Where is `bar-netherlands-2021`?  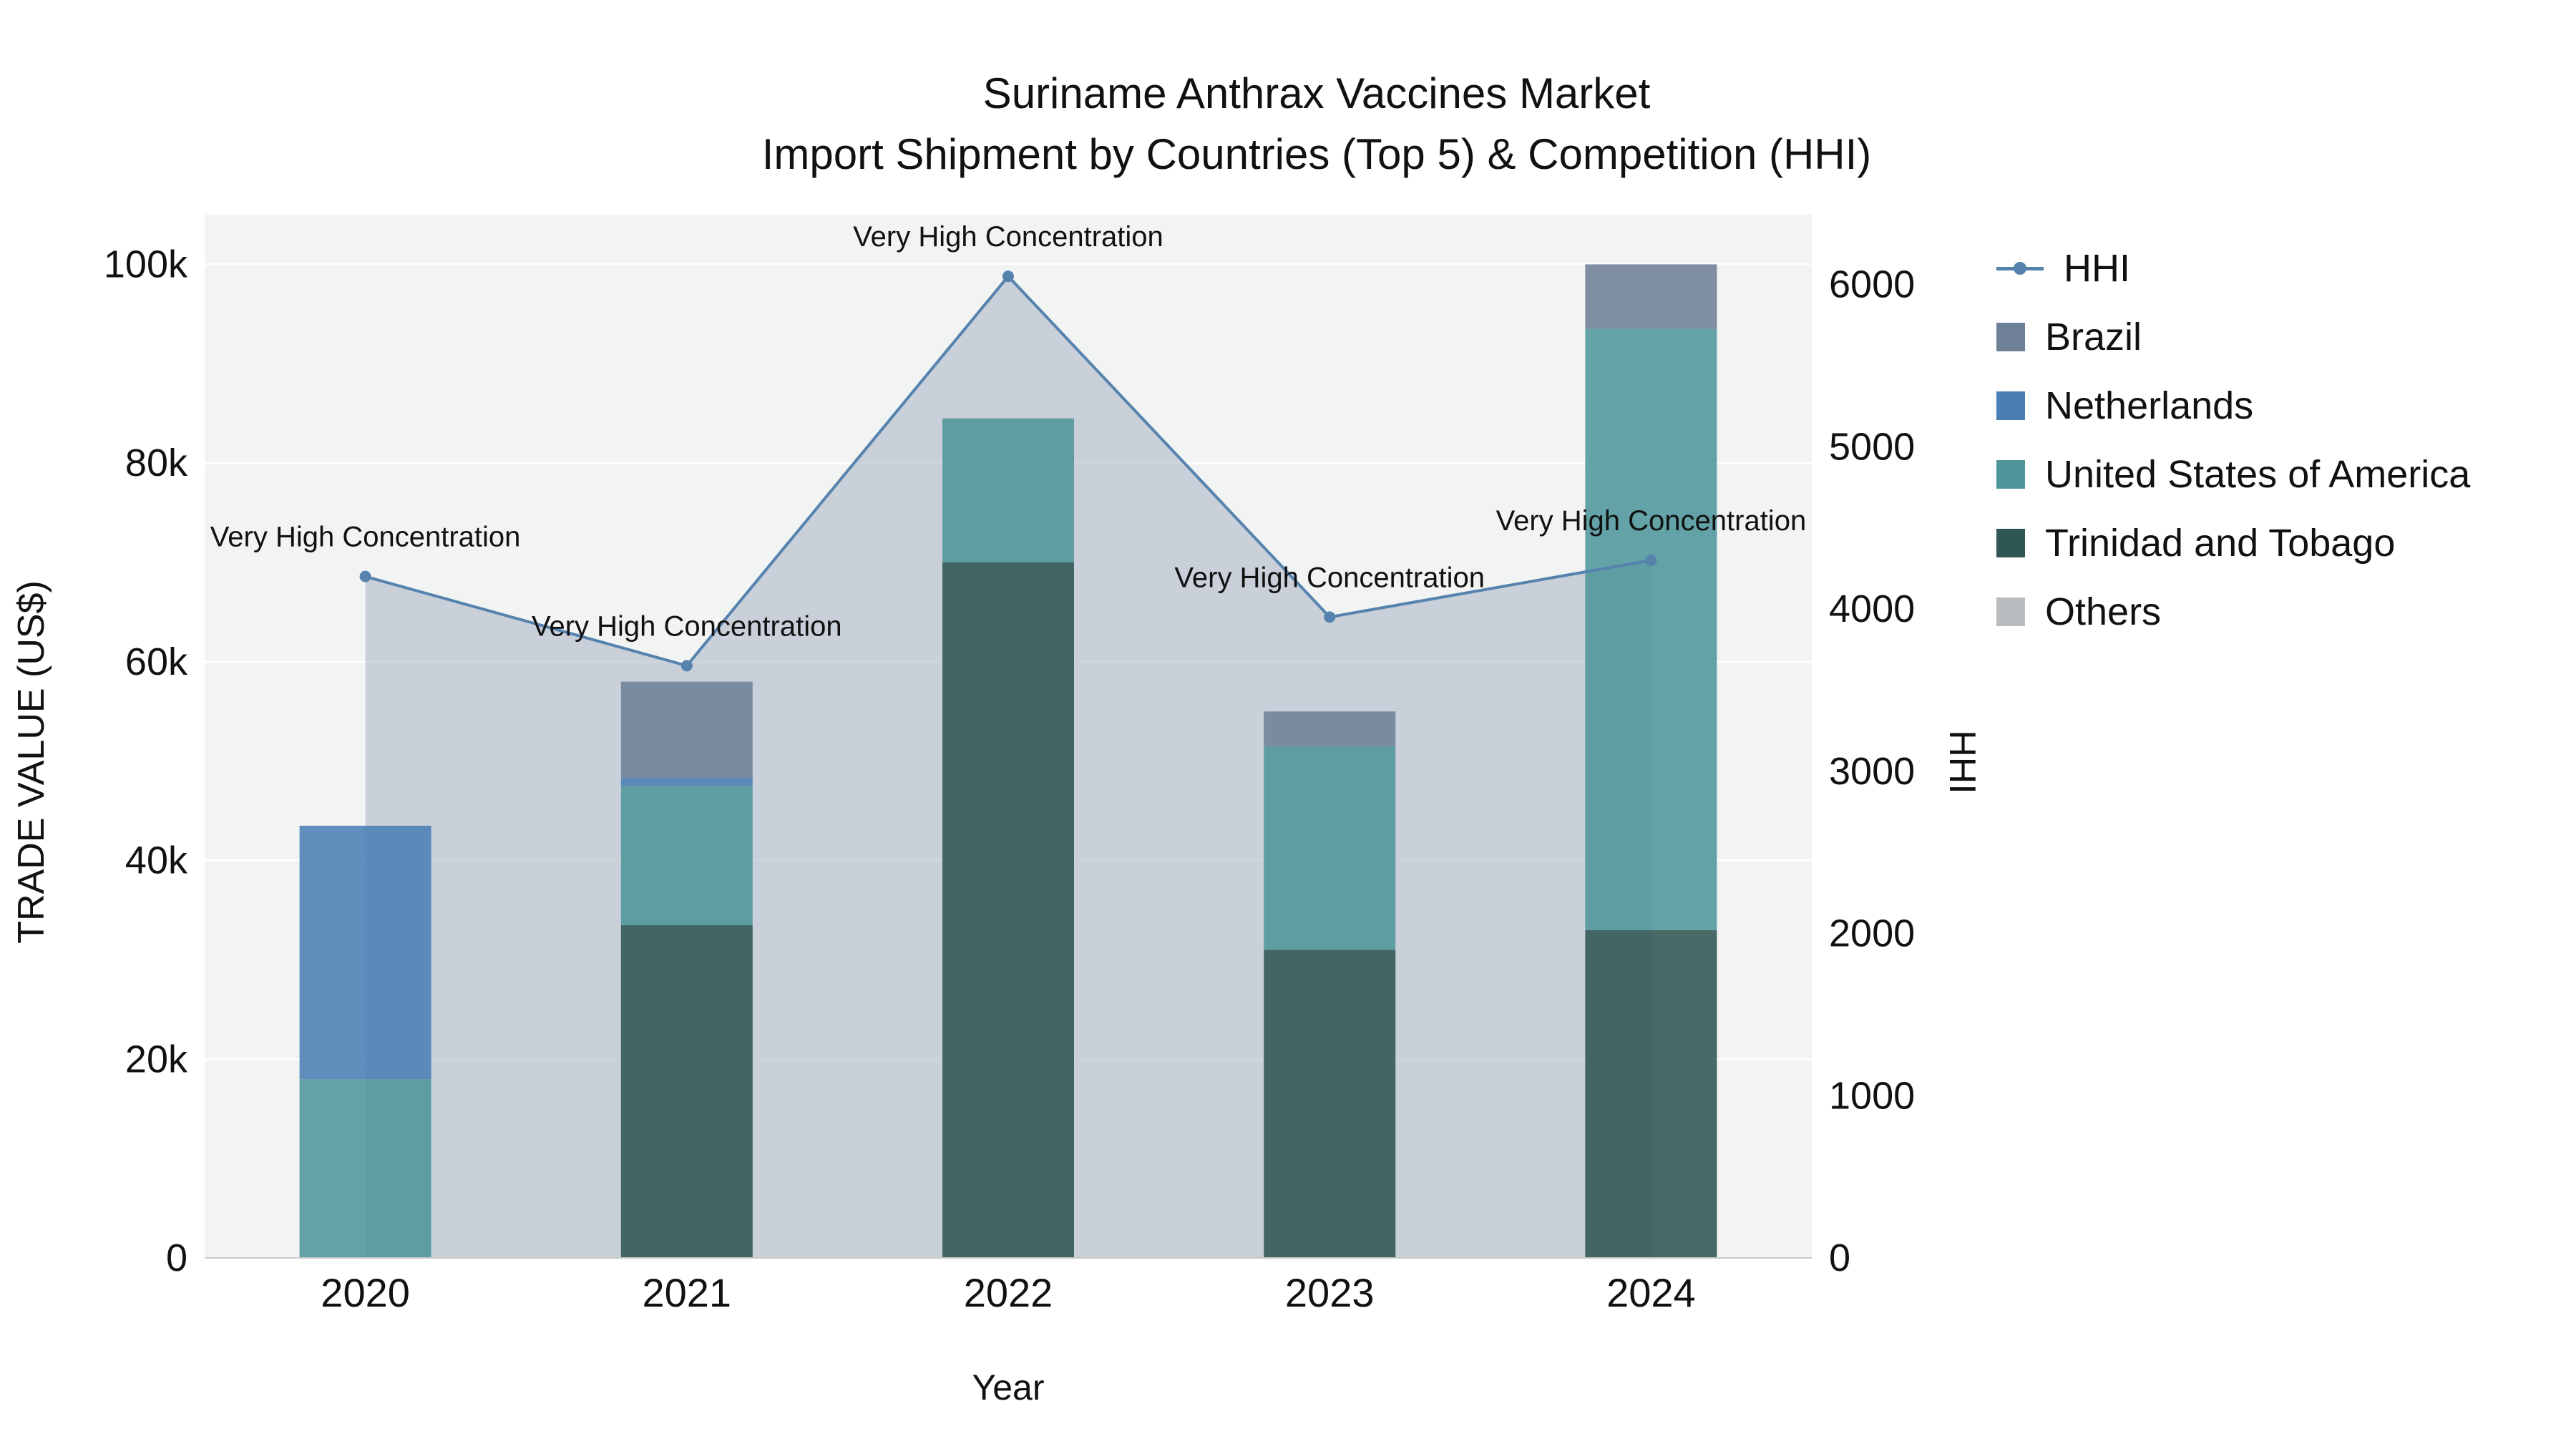 bar-netherlands-2021 is located at coordinates (686, 782).